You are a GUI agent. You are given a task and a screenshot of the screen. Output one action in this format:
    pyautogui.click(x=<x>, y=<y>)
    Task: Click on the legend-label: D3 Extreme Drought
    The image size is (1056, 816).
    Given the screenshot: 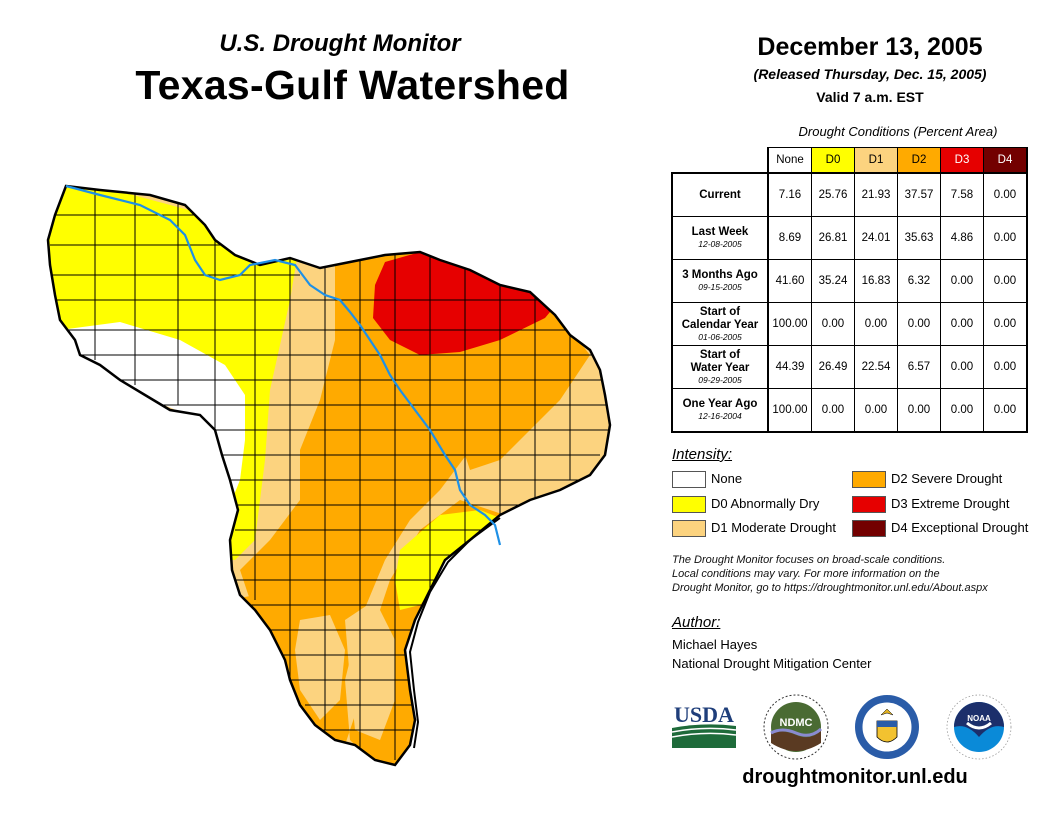 What is the action you would take?
    pyautogui.click(x=950, y=503)
    